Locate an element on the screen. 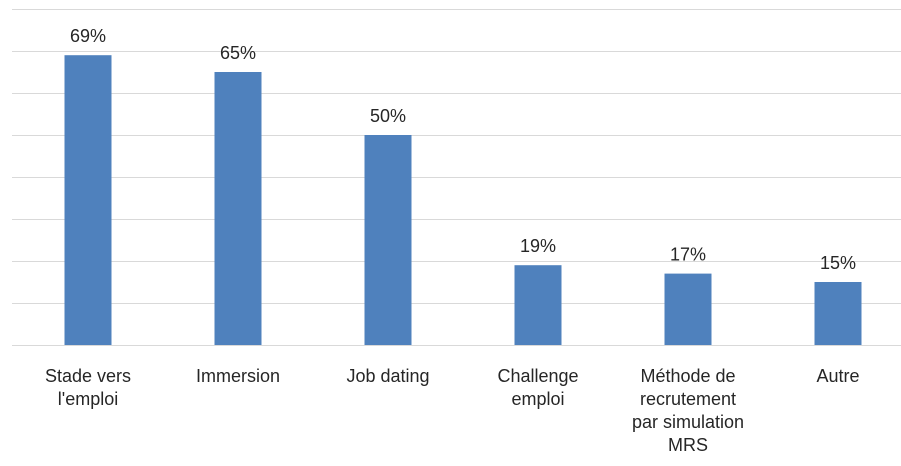  category-label-line: Stade vers is located at coordinates (88, 376).